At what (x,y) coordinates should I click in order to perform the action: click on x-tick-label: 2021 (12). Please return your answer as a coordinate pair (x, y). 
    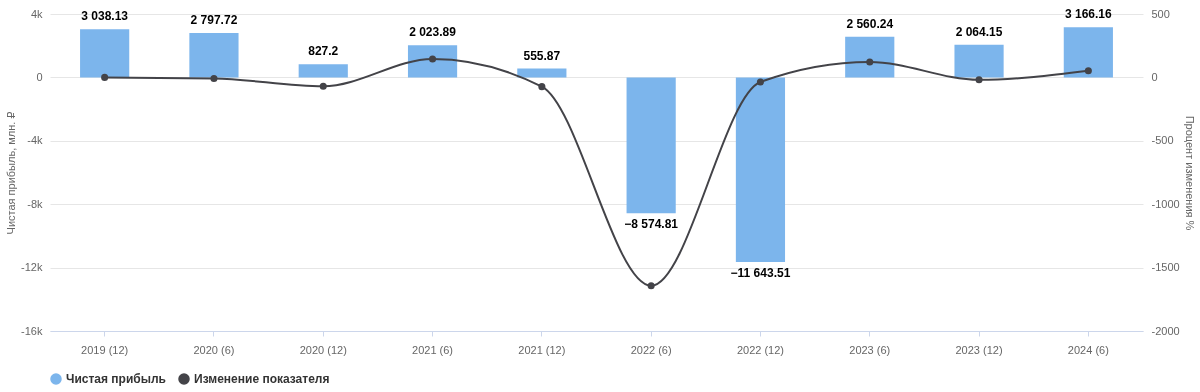
    Looking at the image, I should click on (542, 349).